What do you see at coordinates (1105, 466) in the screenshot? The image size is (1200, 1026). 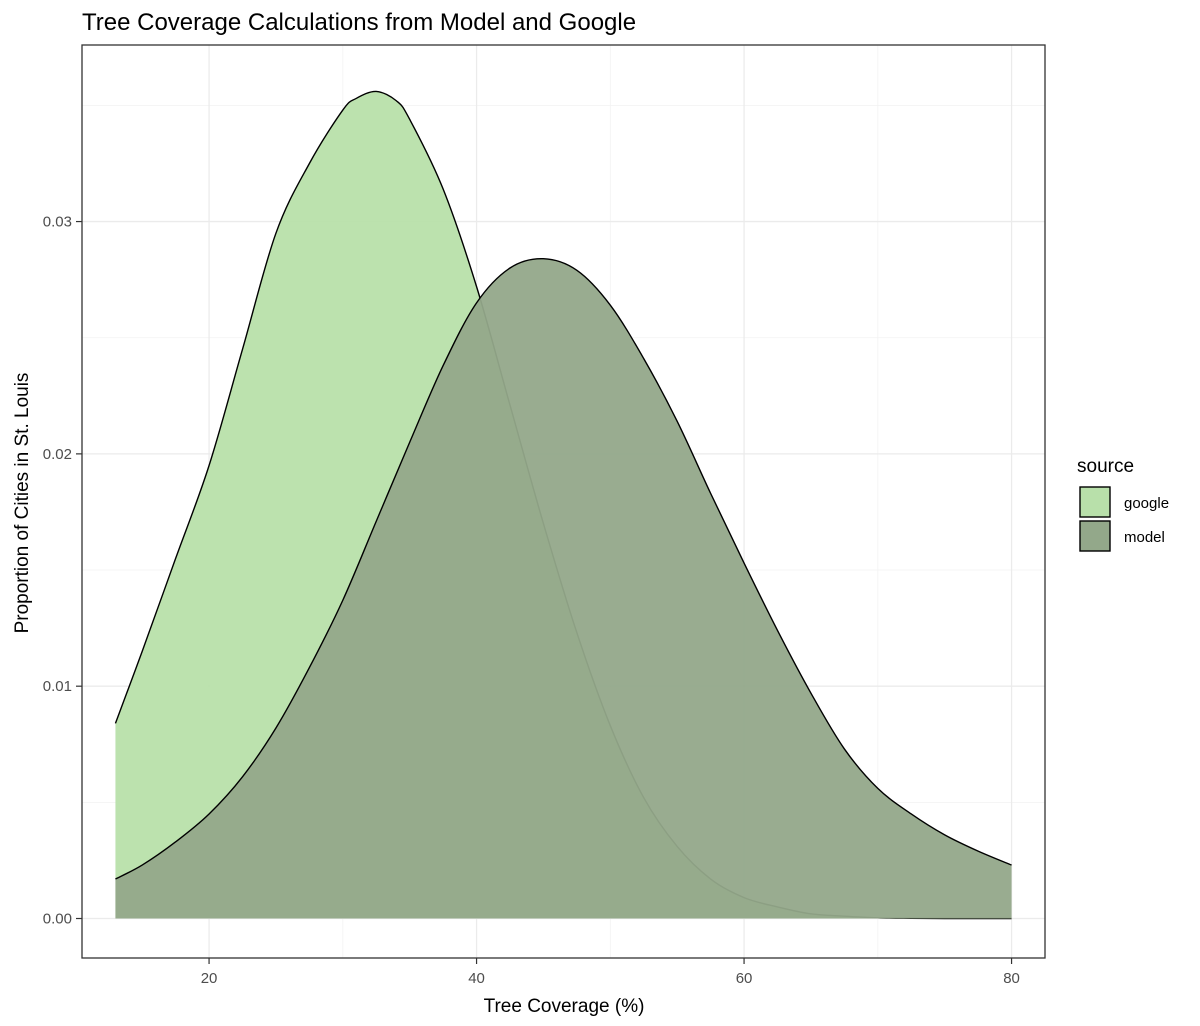 I see `legend-title: source` at bounding box center [1105, 466].